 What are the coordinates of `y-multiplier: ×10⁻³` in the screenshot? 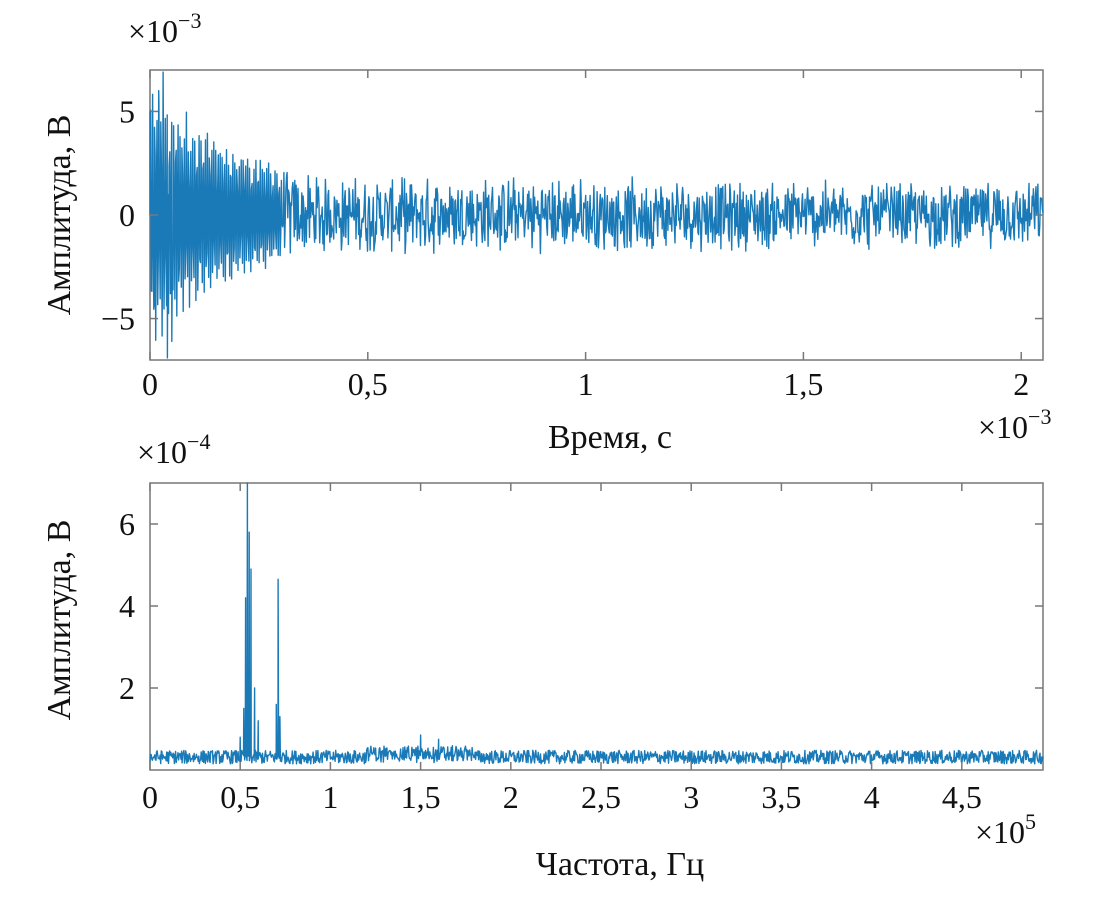 It's located at (164, 28).